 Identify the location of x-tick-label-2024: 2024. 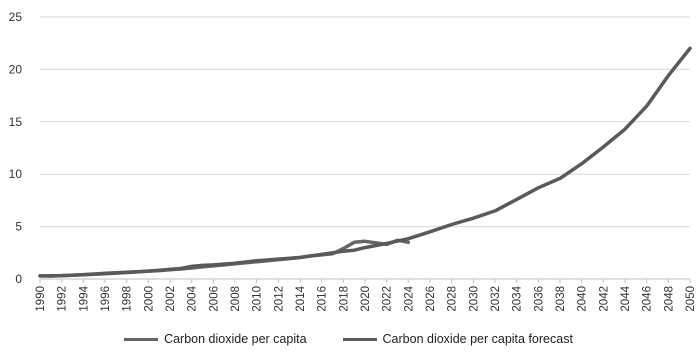
(409, 298).